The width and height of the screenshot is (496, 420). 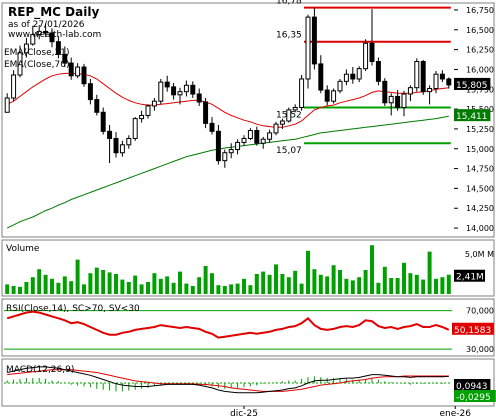 I want to click on rsi-last-tag-bg, so click(x=473, y=328).